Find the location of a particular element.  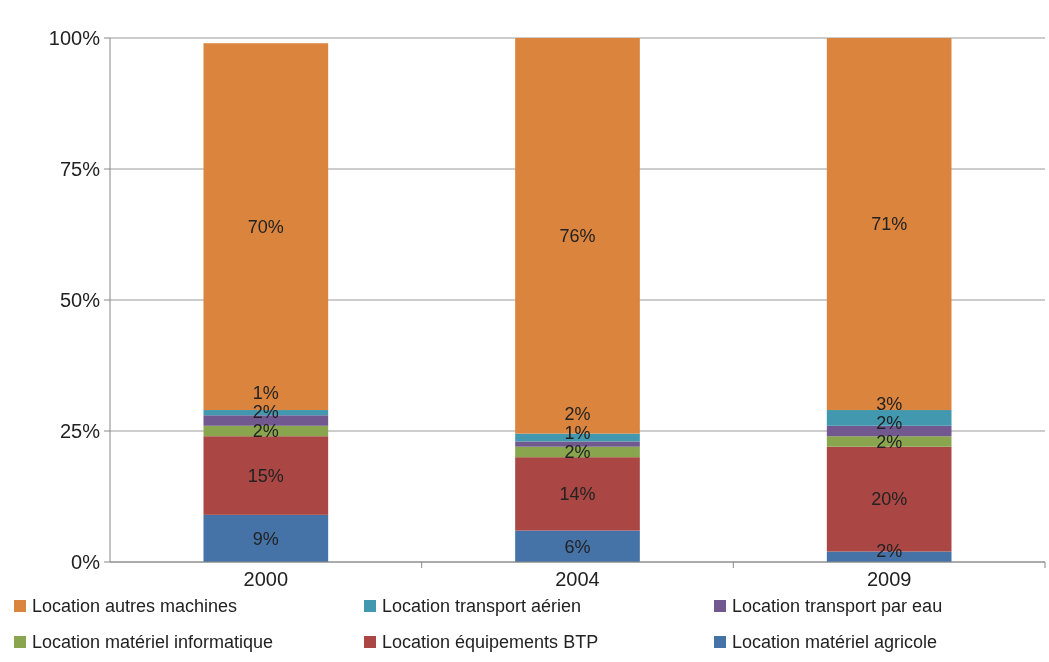

data-label: 70% is located at coordinates (265, 226).